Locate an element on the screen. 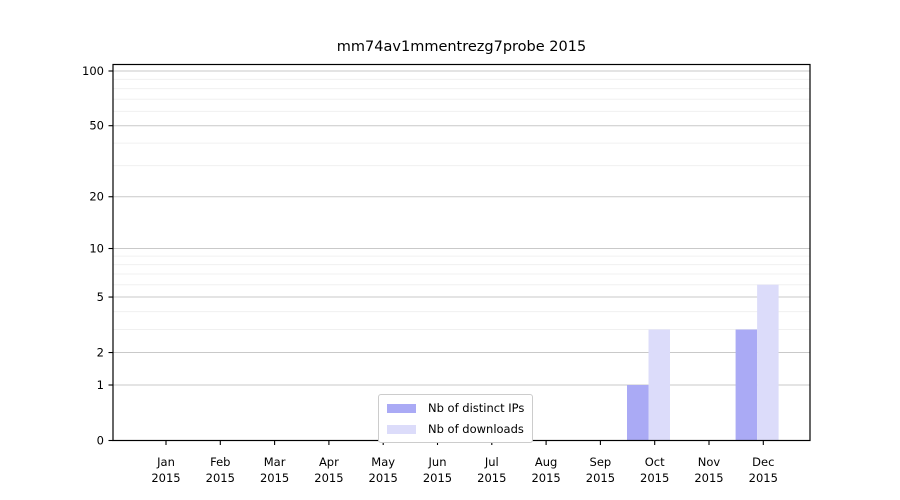  x-tick-label-year-may: 2015 is located at coordinates (383, 478).